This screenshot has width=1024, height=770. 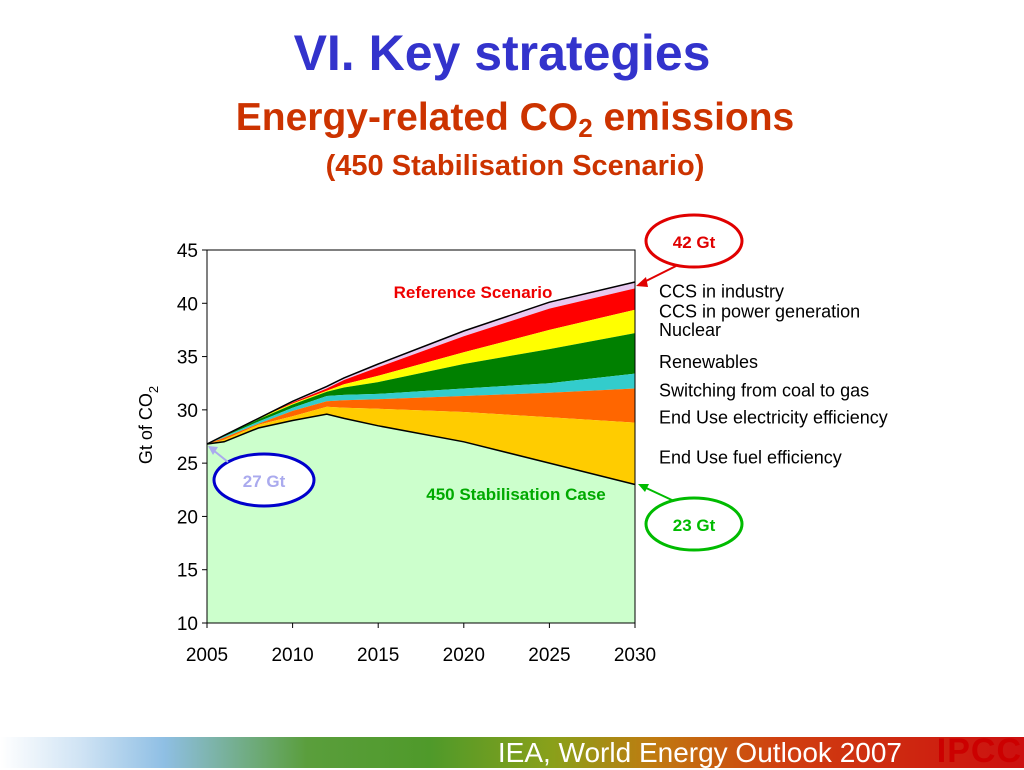 I want to click on wedge-ccs-in-industry, so click(x=421, y=363).